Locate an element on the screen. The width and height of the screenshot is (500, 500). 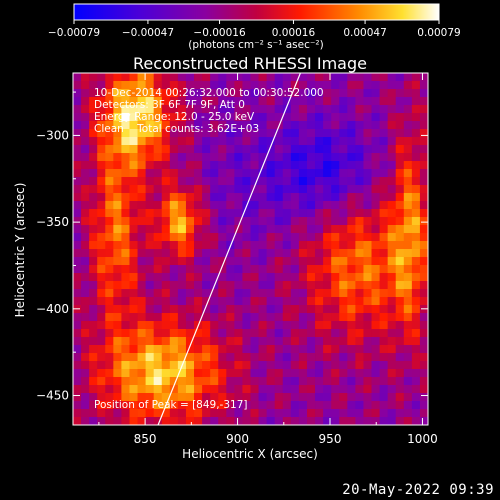
y-tick-label: −450 is located at coordinates (52, 396).